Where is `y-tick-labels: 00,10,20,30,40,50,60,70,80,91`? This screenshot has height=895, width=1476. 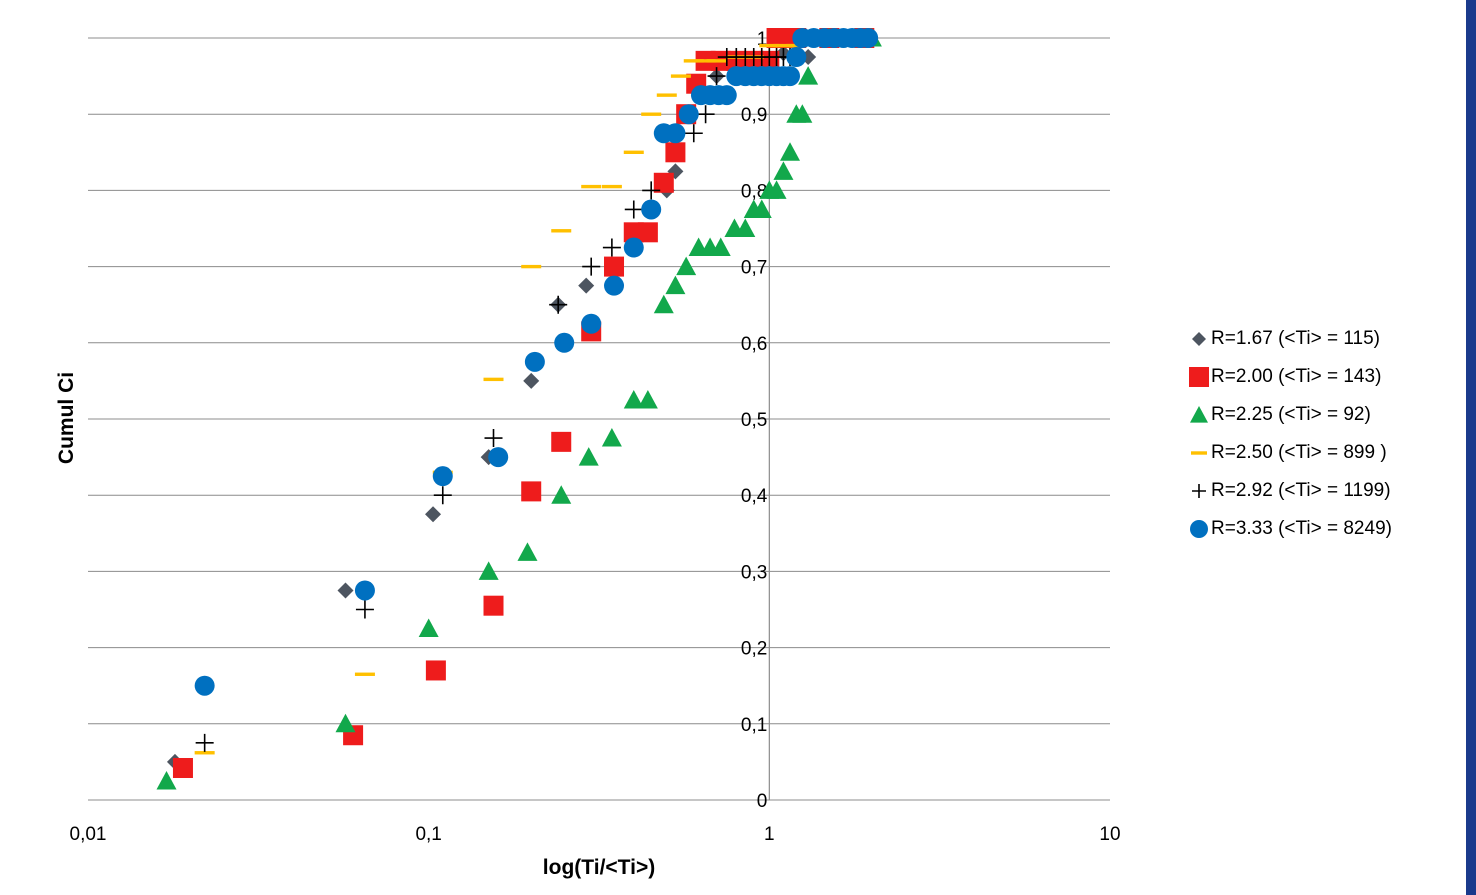
y-tick-labels: 00,10,20,30,40,50,60,70,80,91 is located at coordinates (754, 420).